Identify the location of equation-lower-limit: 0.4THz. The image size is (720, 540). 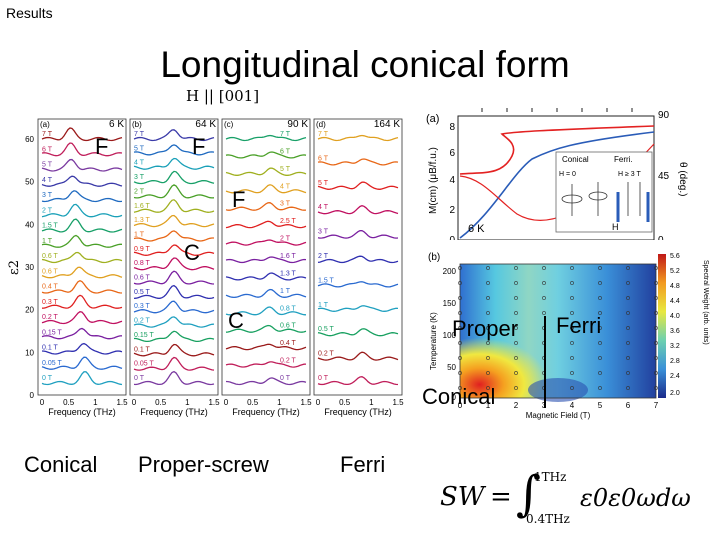
(548, 519).